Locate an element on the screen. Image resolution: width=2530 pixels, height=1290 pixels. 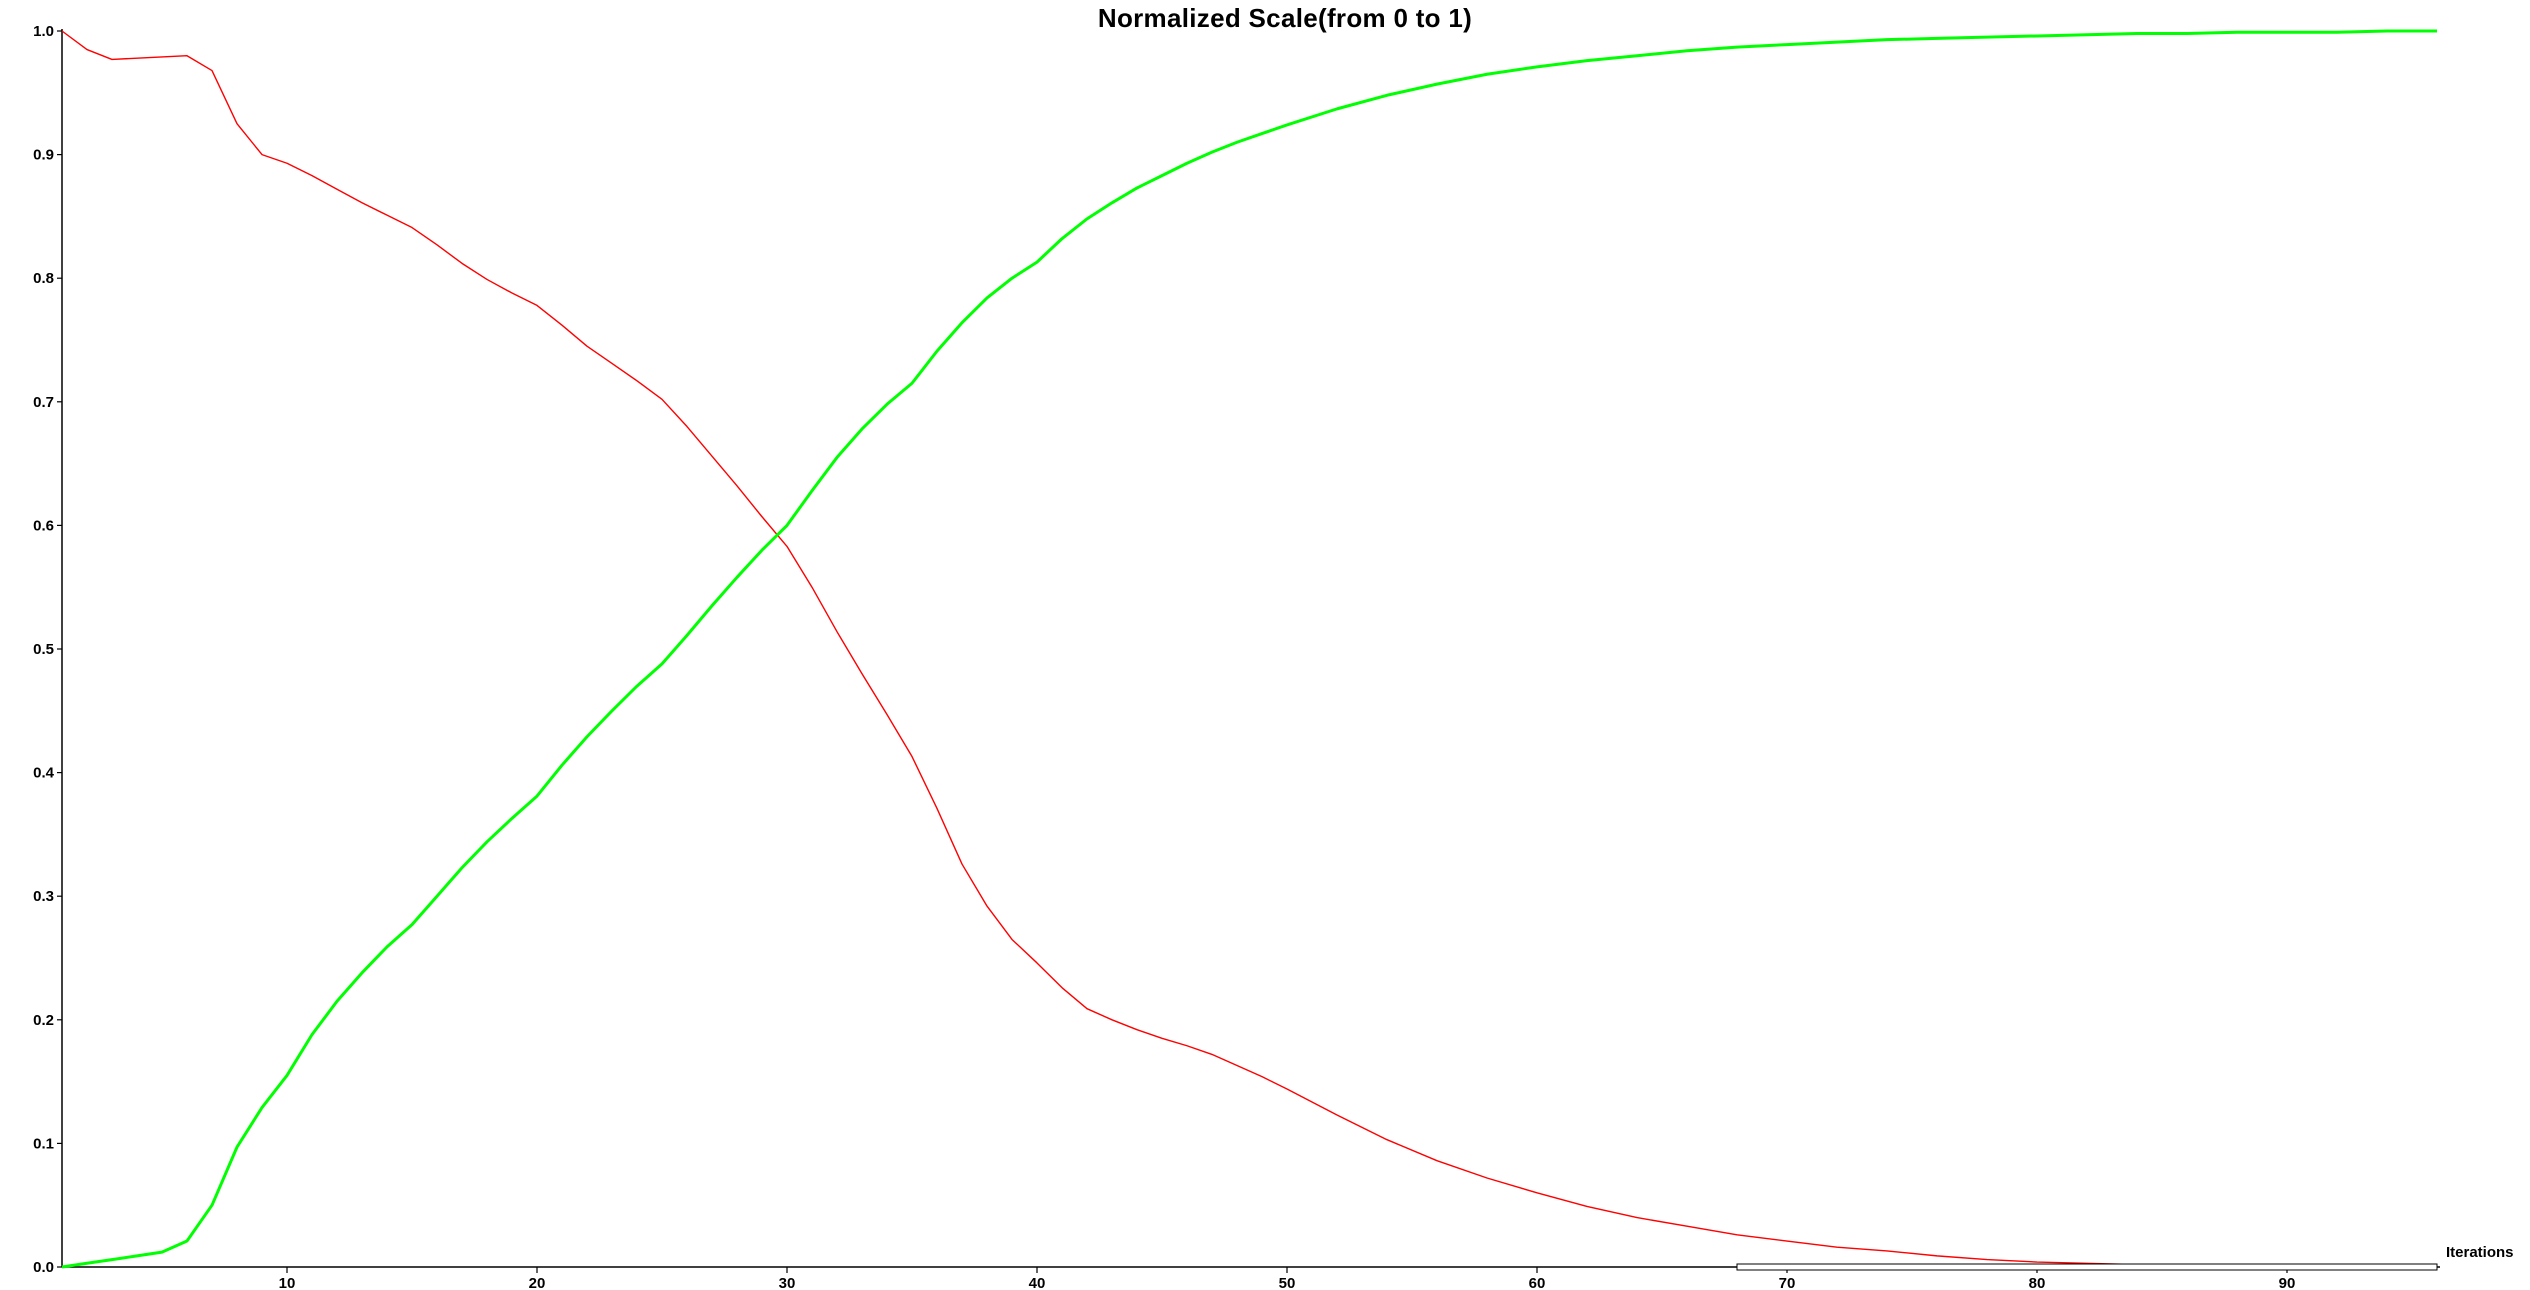
y-tick-label: 0.1 is located at coordinates (43, 1143).